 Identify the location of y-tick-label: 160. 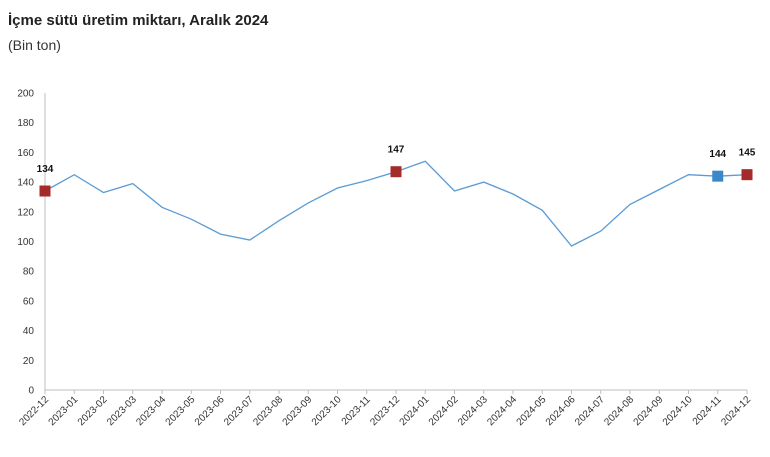
(25, 153).